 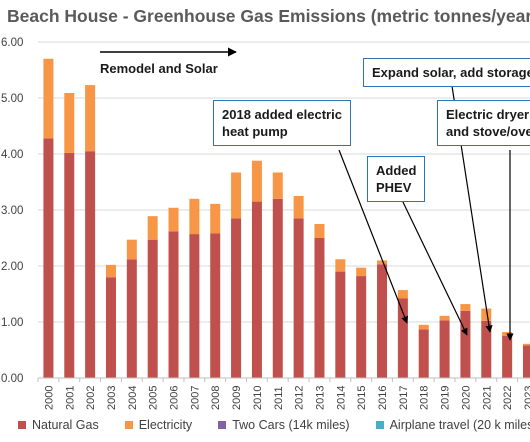 I want to click on dryer-line-2: and stove/ove, so click(x=488, y=131).